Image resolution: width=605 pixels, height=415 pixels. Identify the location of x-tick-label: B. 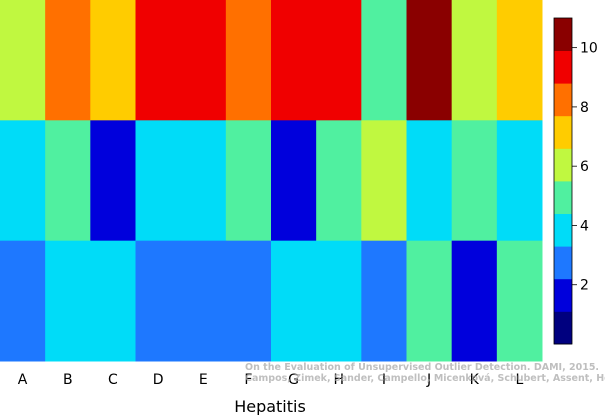
(68, 380).